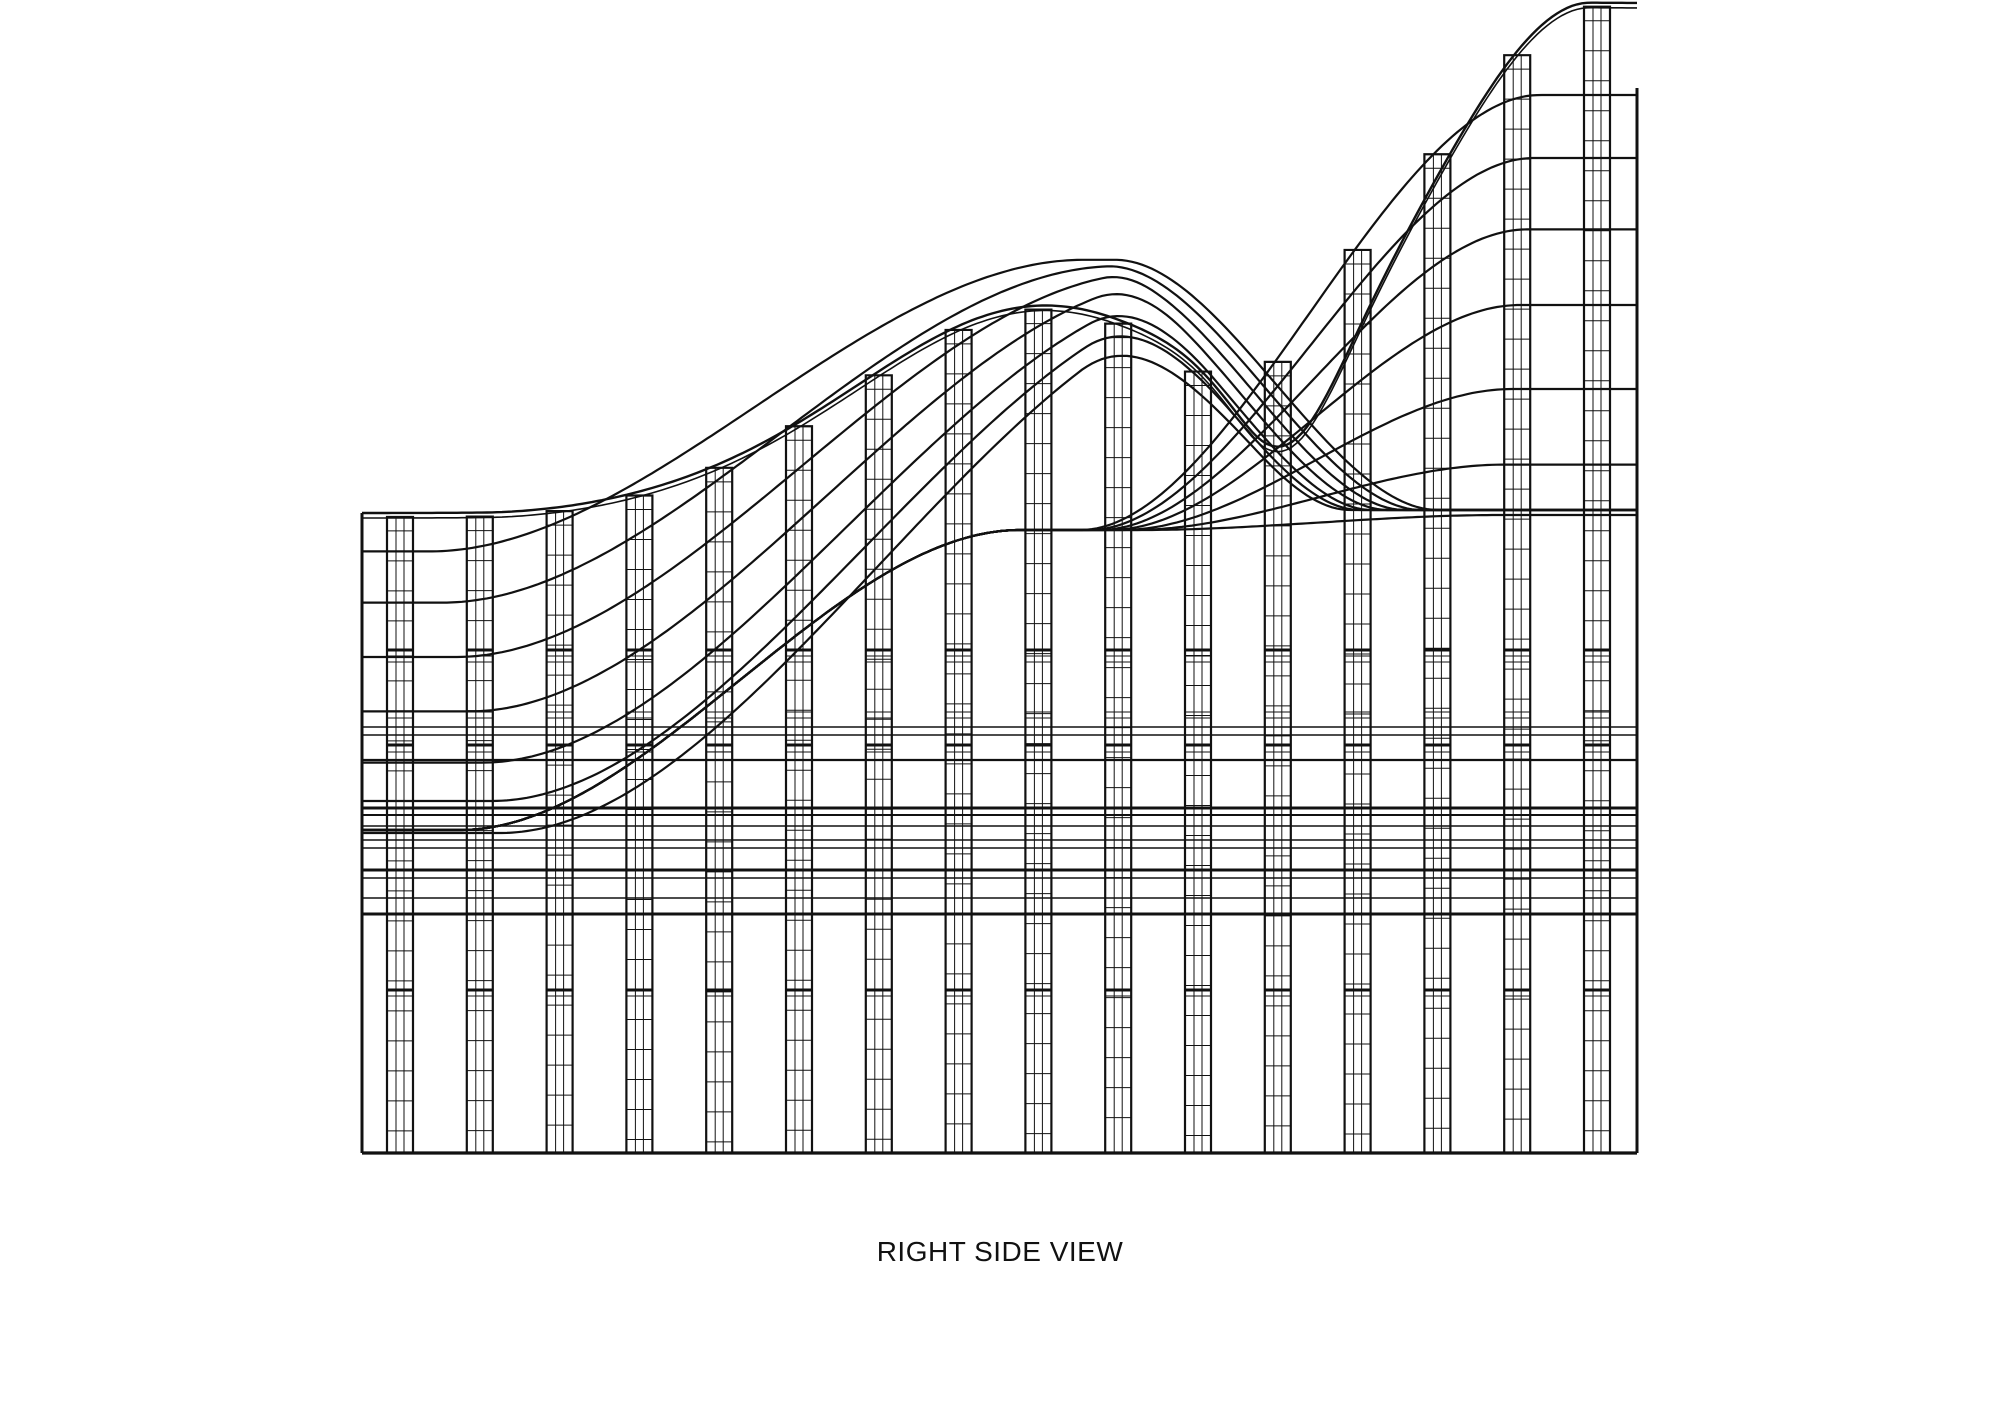  What do you see at coordinates (999, 820) in the screenshot?
I see `horizontal-rails` at bounding box center [999, 820].